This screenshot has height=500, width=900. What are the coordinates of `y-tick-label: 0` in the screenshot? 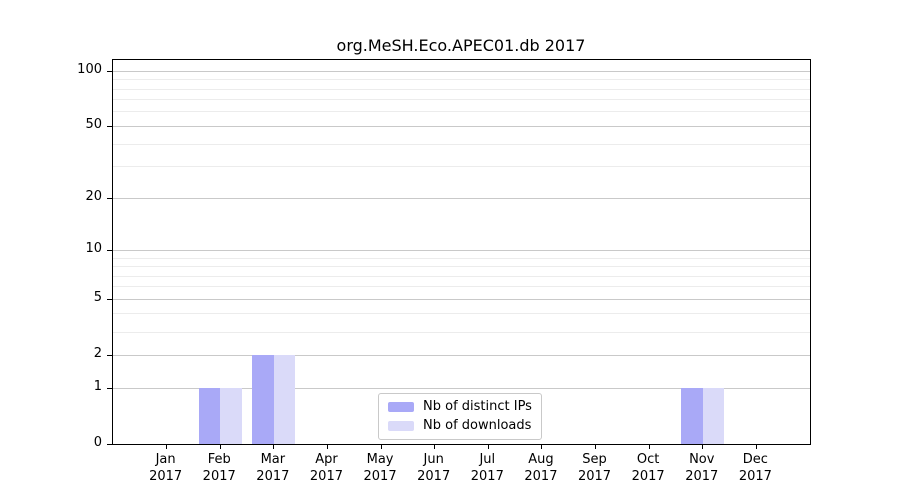 It's located at (97, 442).